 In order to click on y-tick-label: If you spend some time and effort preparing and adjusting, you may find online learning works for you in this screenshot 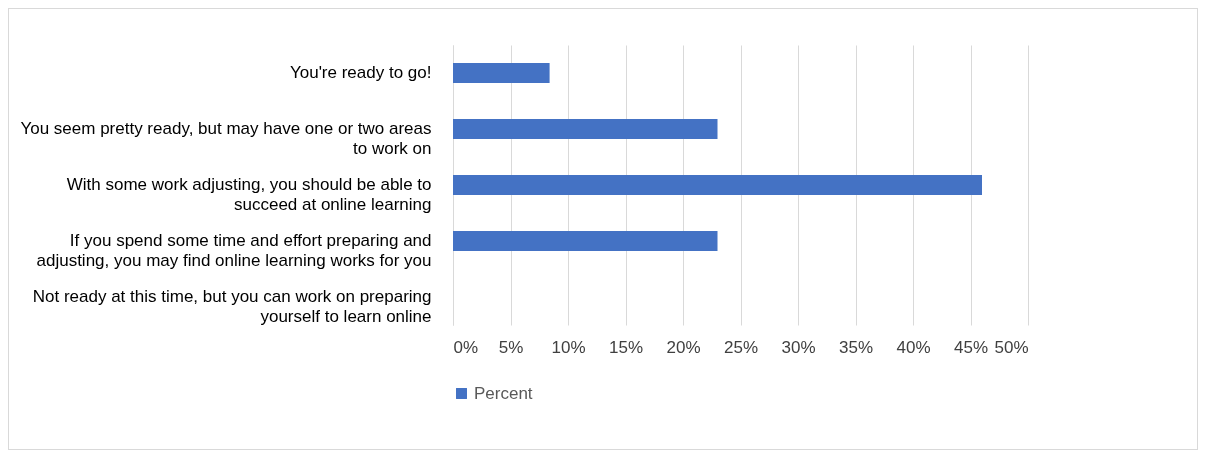, I will do `click(234, 250)`.